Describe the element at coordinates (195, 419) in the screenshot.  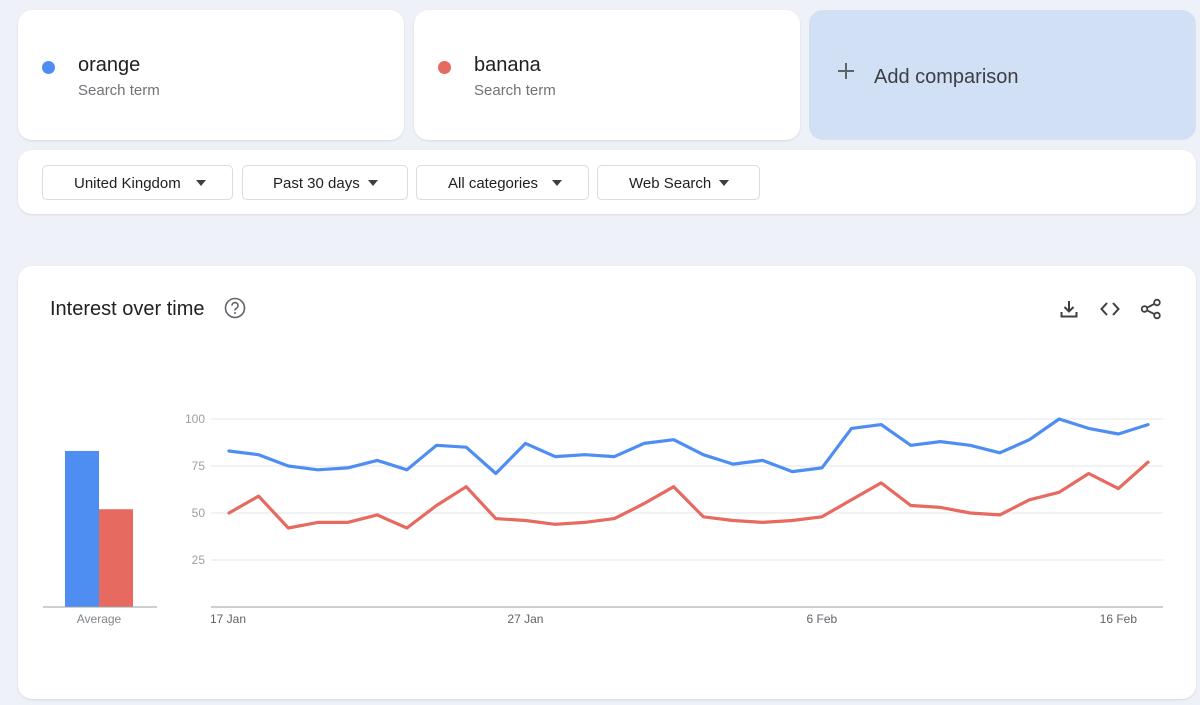
I see `y-tick-label: 100` at that location.